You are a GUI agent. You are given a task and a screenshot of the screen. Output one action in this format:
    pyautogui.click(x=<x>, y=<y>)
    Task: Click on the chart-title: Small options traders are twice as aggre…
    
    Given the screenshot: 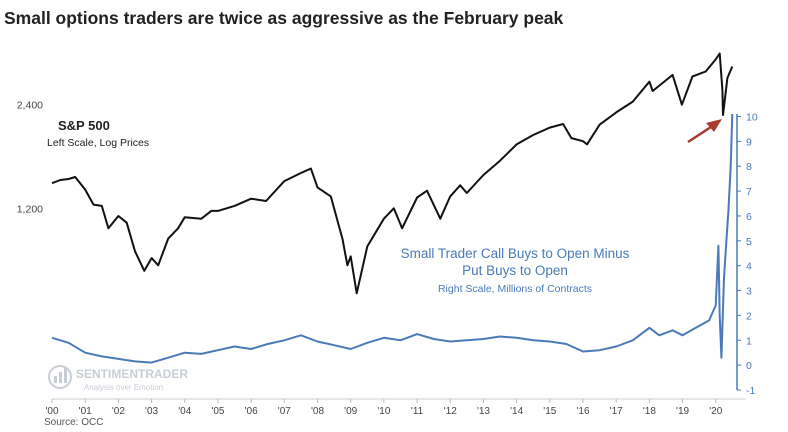 What is the action you would take?
    pyautogui.click(x=284, y=18)
    